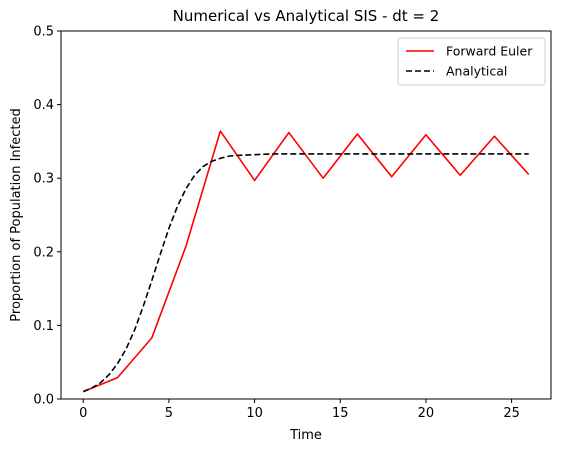 This screenshot has width=567, height=453. I want to click on x-tick-label: 15, so click(340, 413).